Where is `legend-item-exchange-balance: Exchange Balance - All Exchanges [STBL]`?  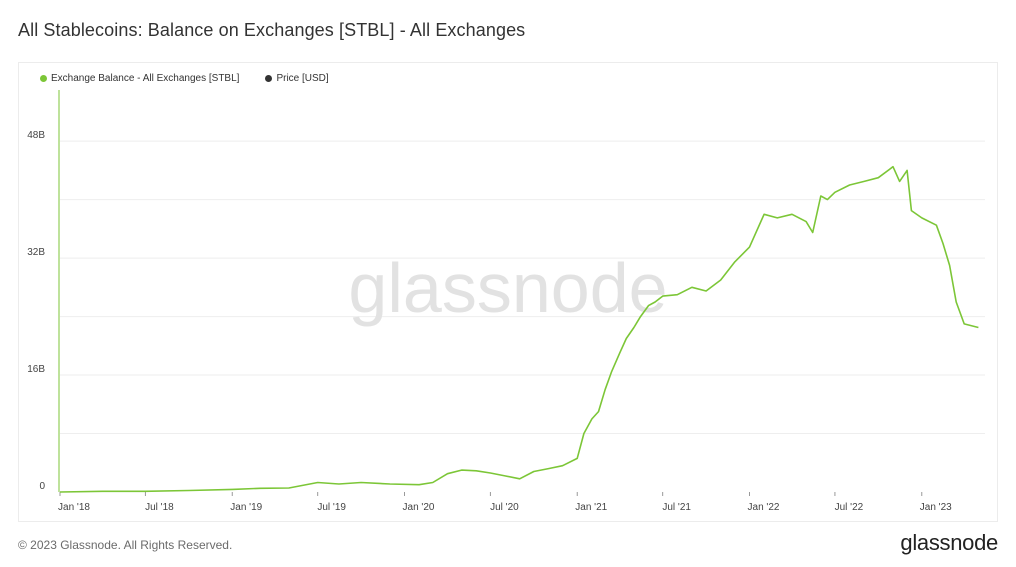 legend-item-exchange-balance: Exchange Balance - All Exchanges [STBL] is located at coordinates (139, 78).